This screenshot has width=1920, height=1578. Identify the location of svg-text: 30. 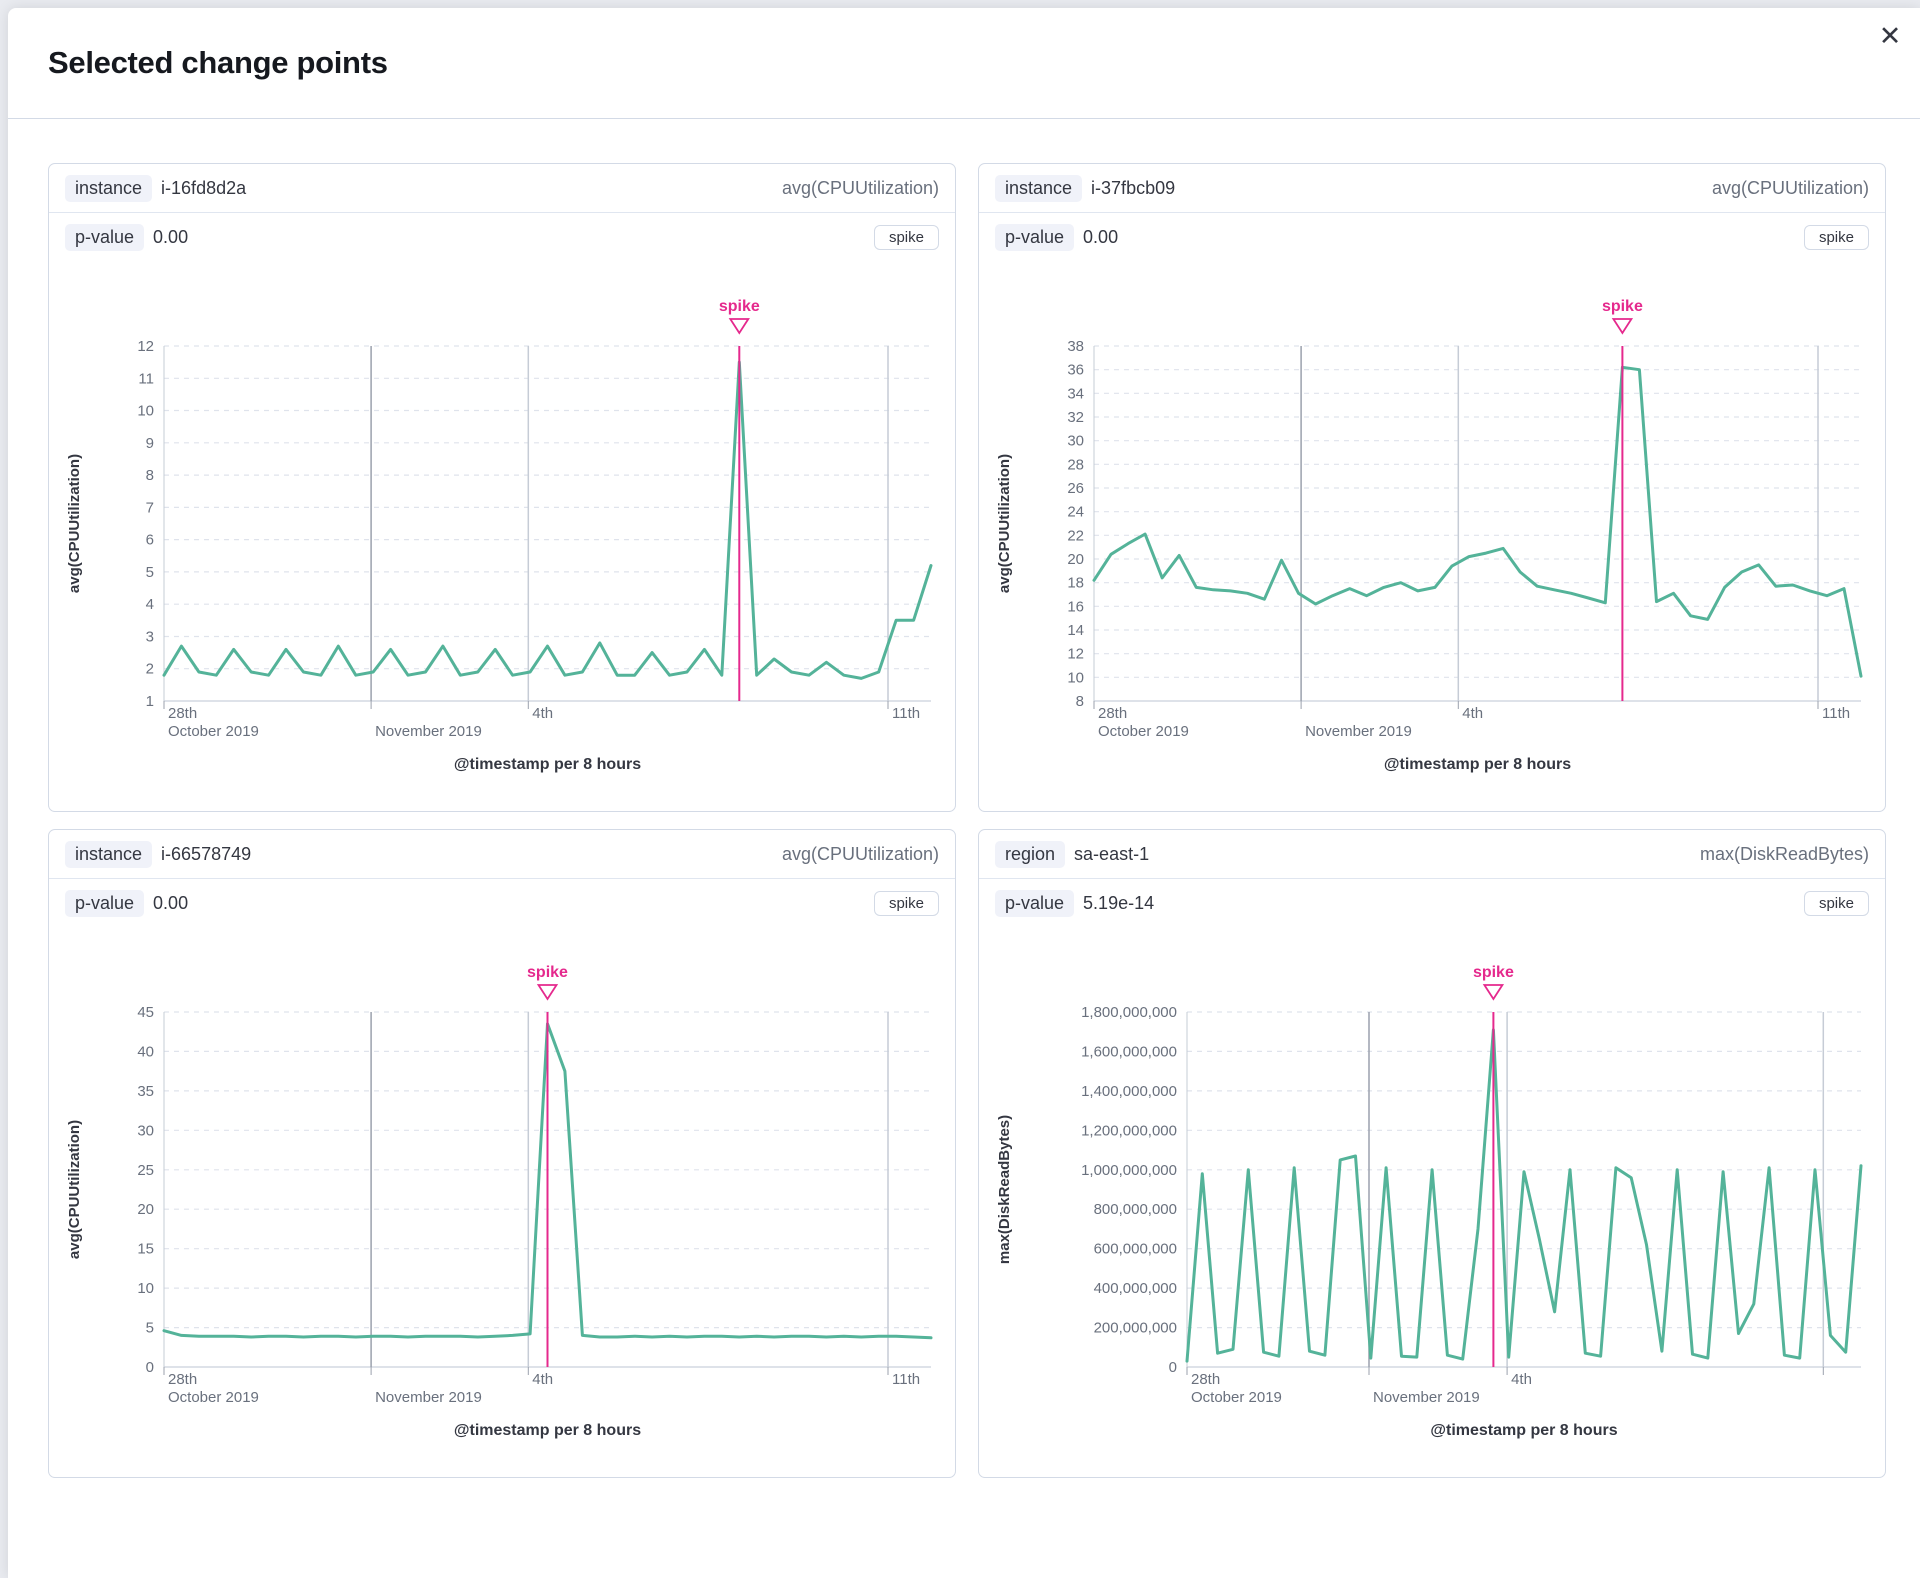
(1075, 441).